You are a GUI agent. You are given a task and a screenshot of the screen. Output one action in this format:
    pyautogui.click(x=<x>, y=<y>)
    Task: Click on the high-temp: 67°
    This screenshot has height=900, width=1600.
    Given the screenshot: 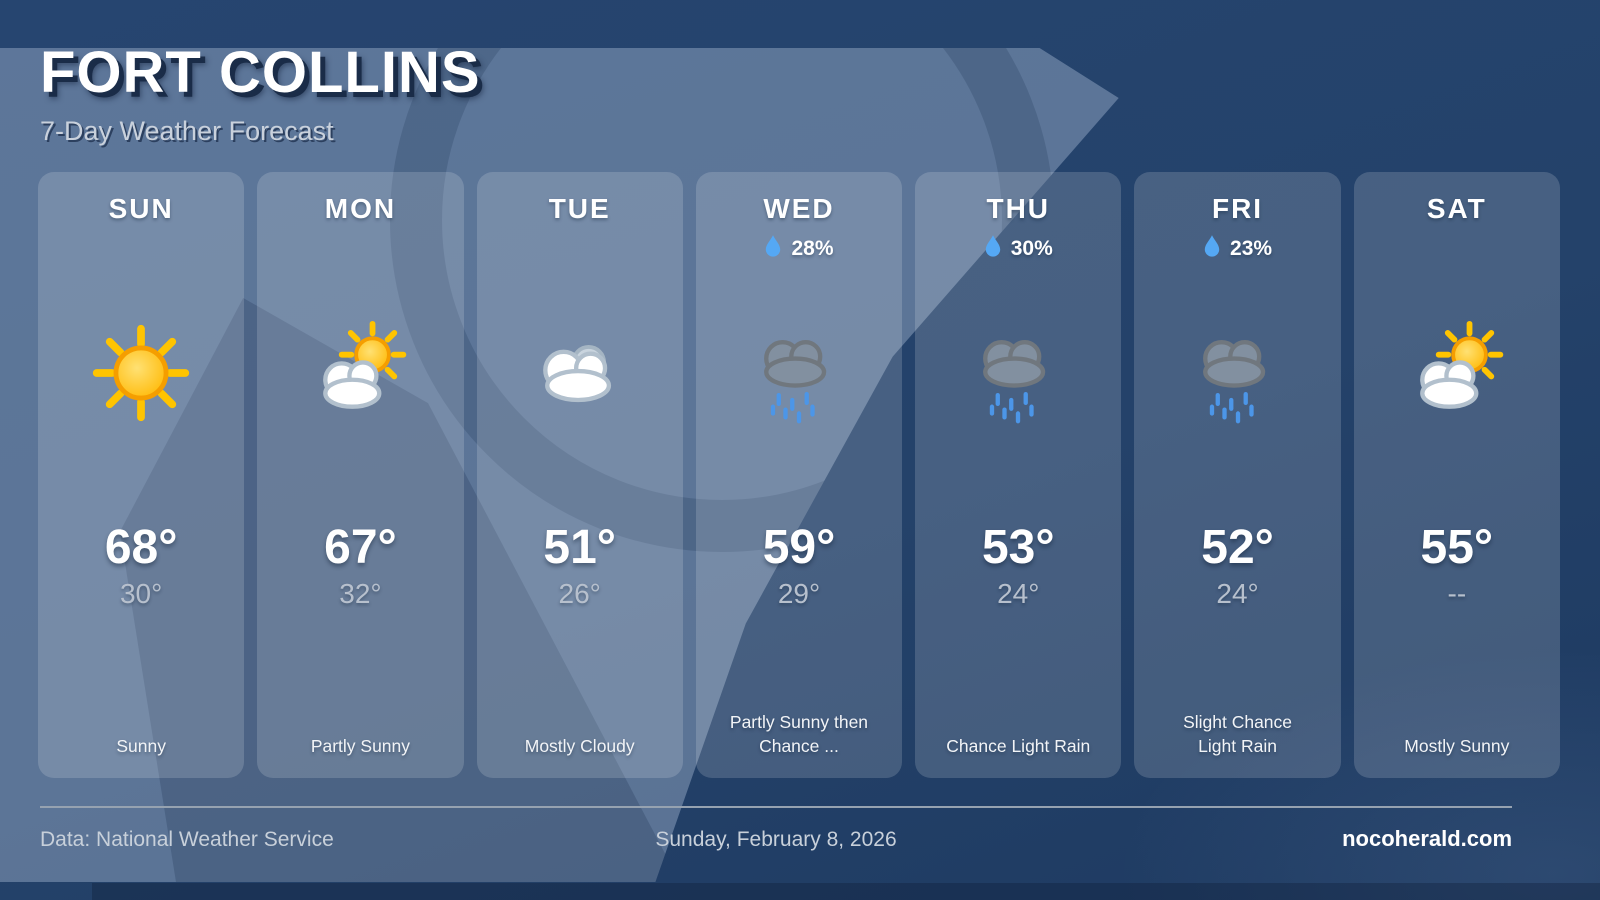 What is the action you would take?
    pyautogui.click(x=360, y=547)
    